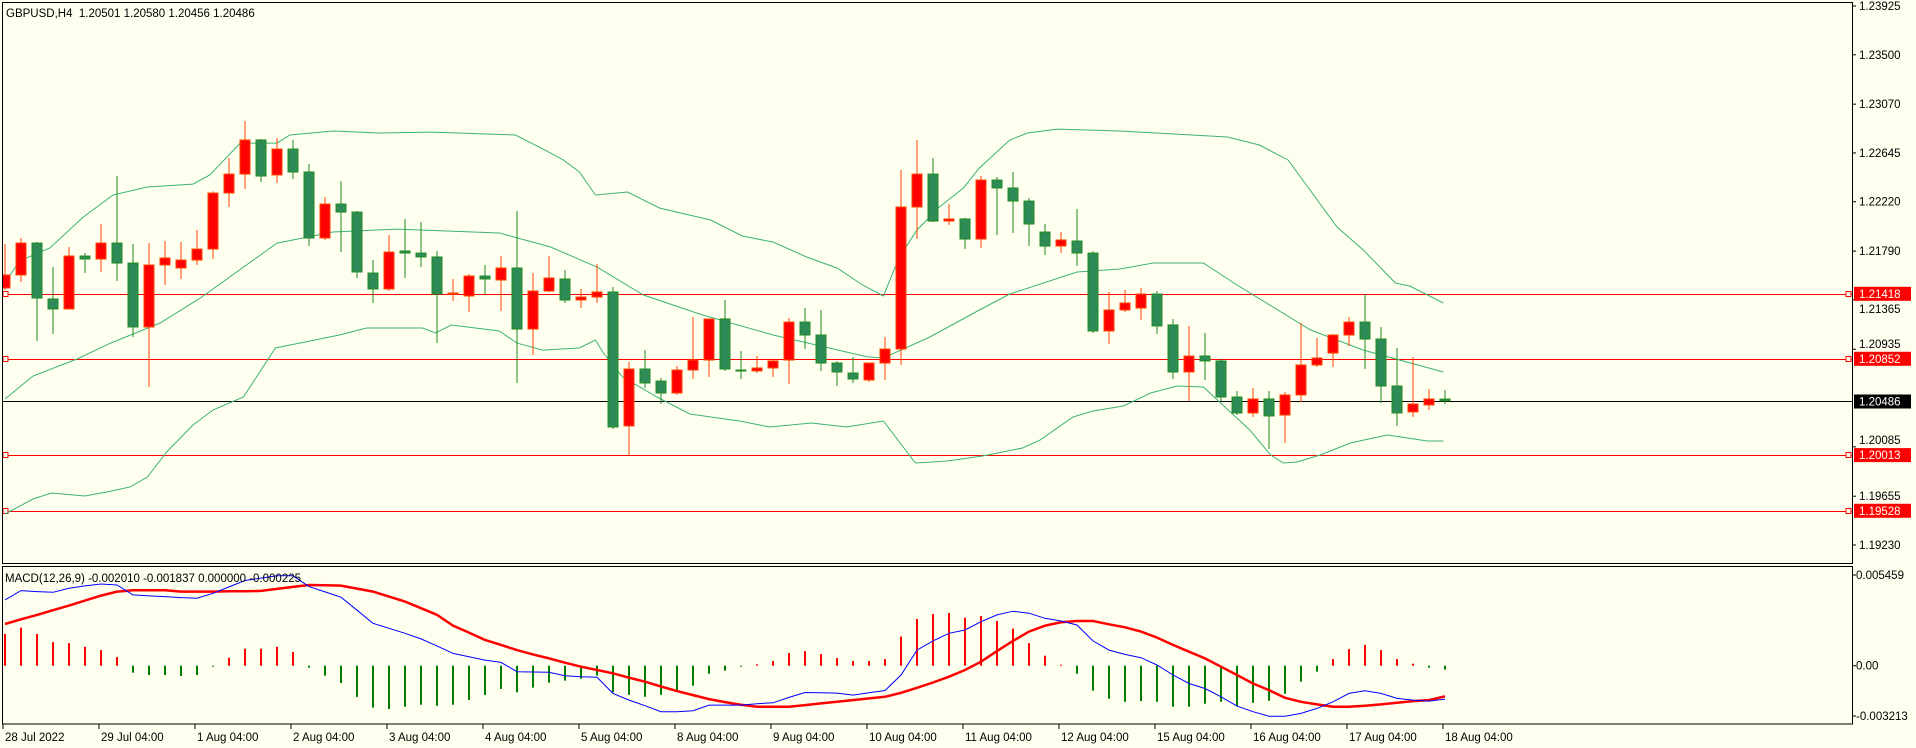  I want to click on current-price-label: 1.20486, so click(1880, 403).